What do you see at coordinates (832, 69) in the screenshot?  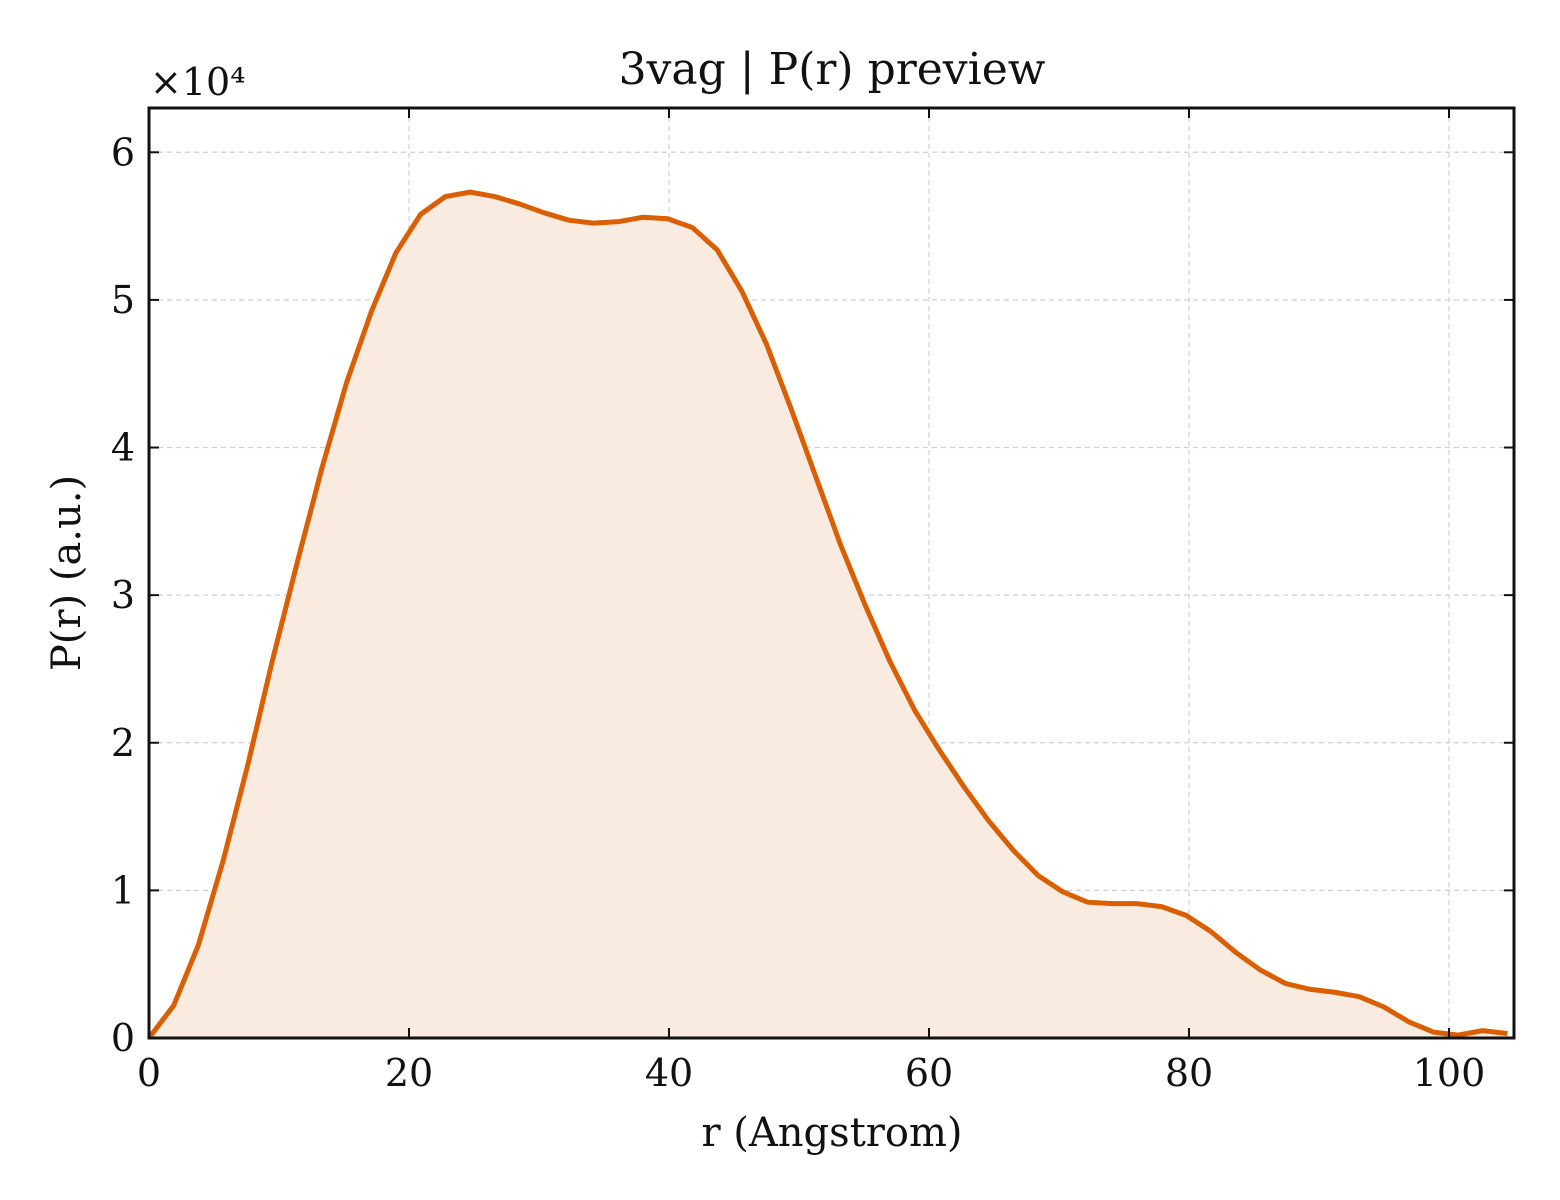 I see `chart-title: 3vag | P(r) preview` at bounding box center [832, 69].